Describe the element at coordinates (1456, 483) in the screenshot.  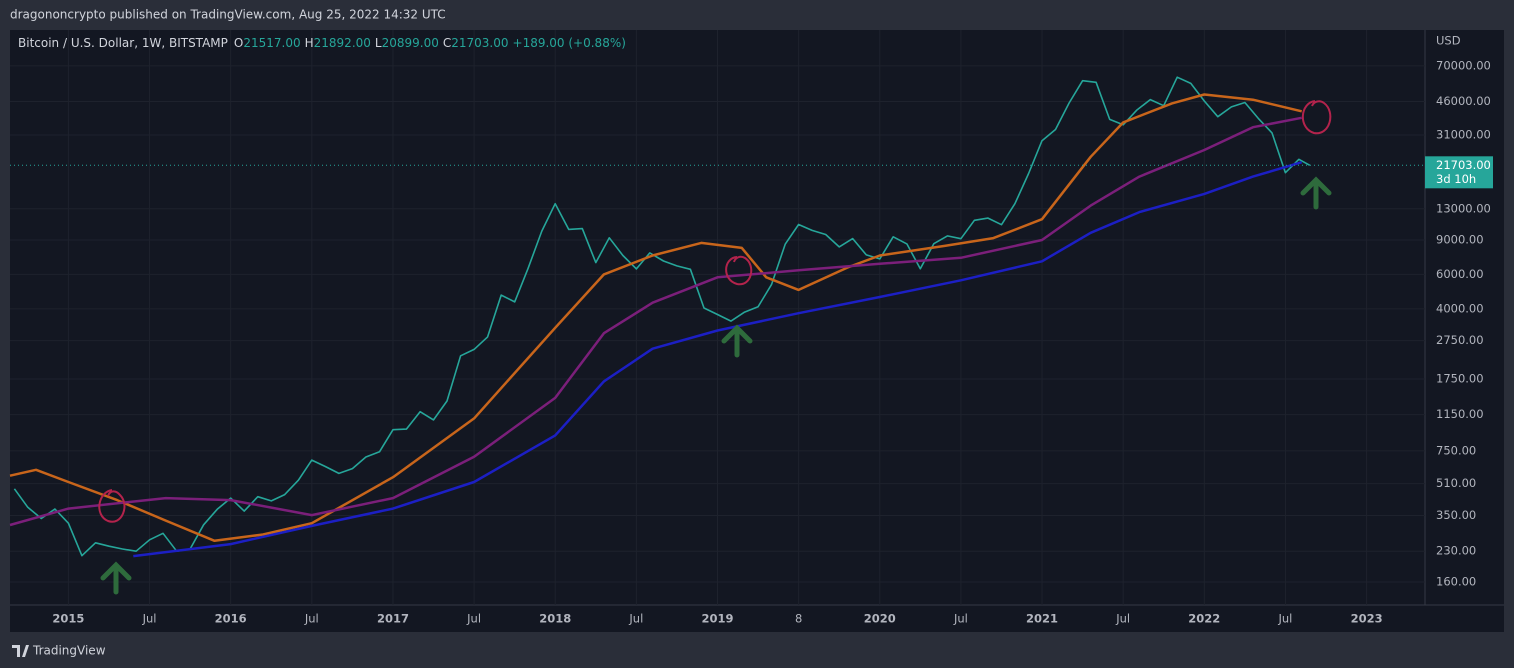
I see `y-tick-label: 510.00` at that location.